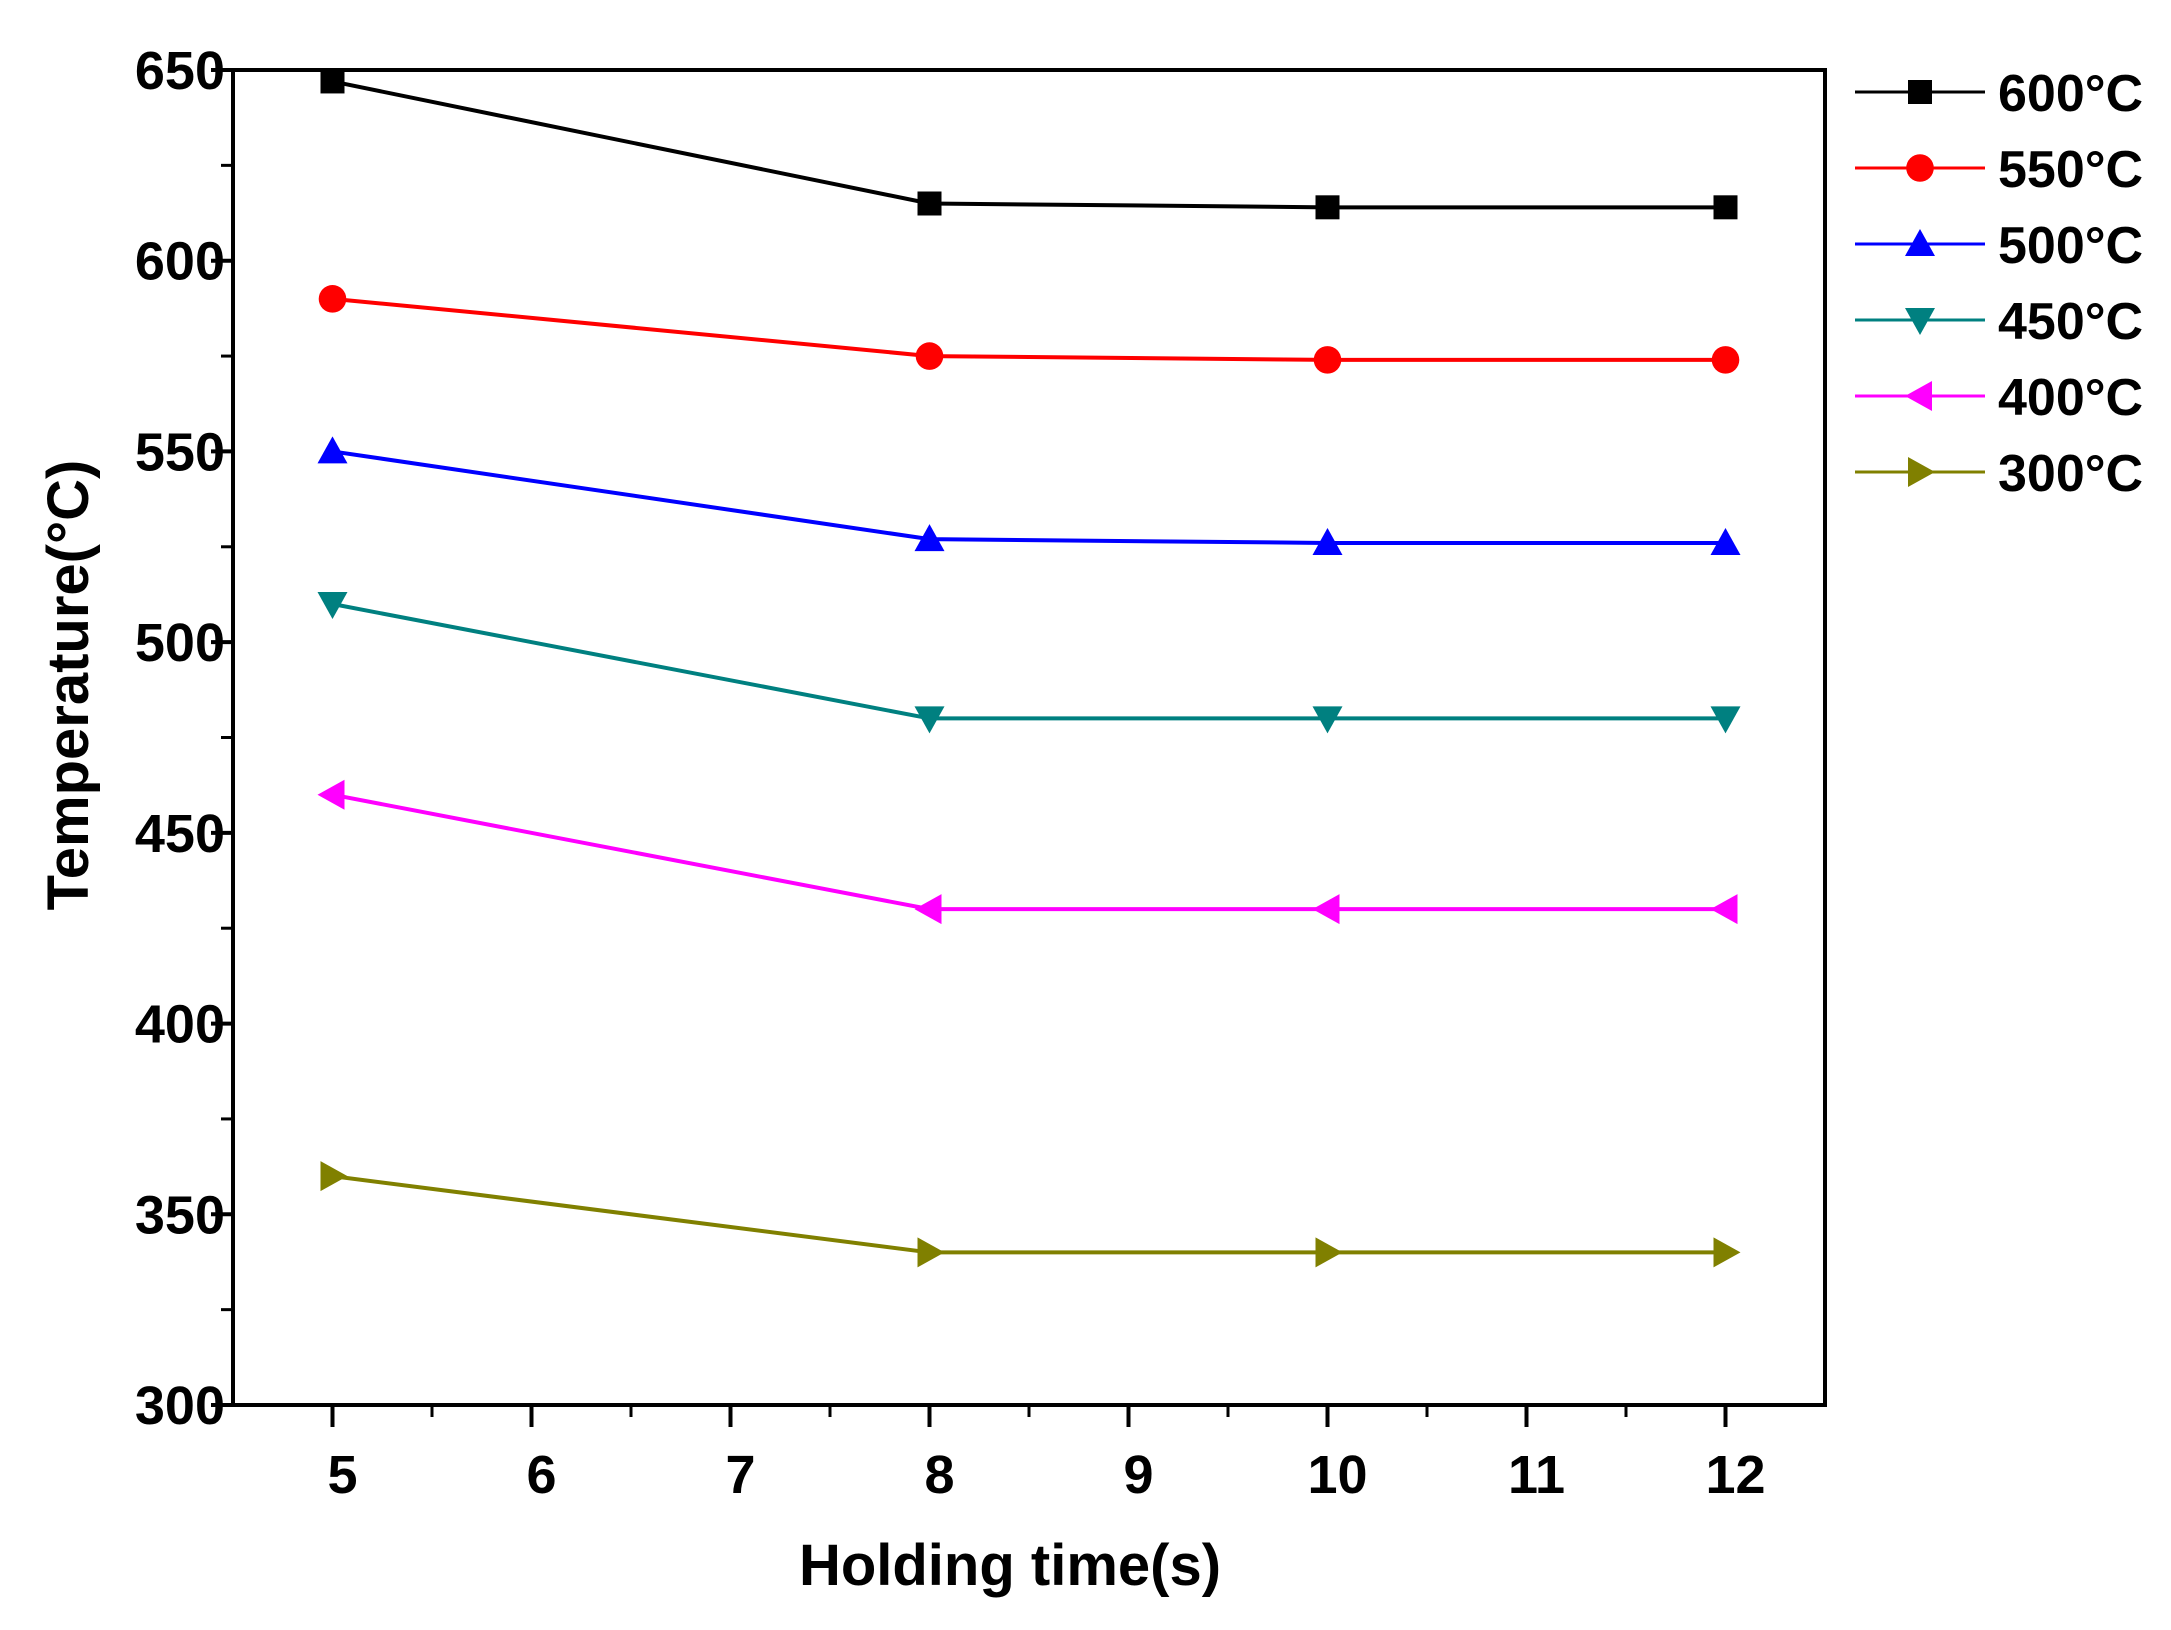 The height and width of the screenshot is (1630, 2171). Describe the element at coordinates (180, 262) in the screenshot. I see `y-tick-label: 600` at that location.